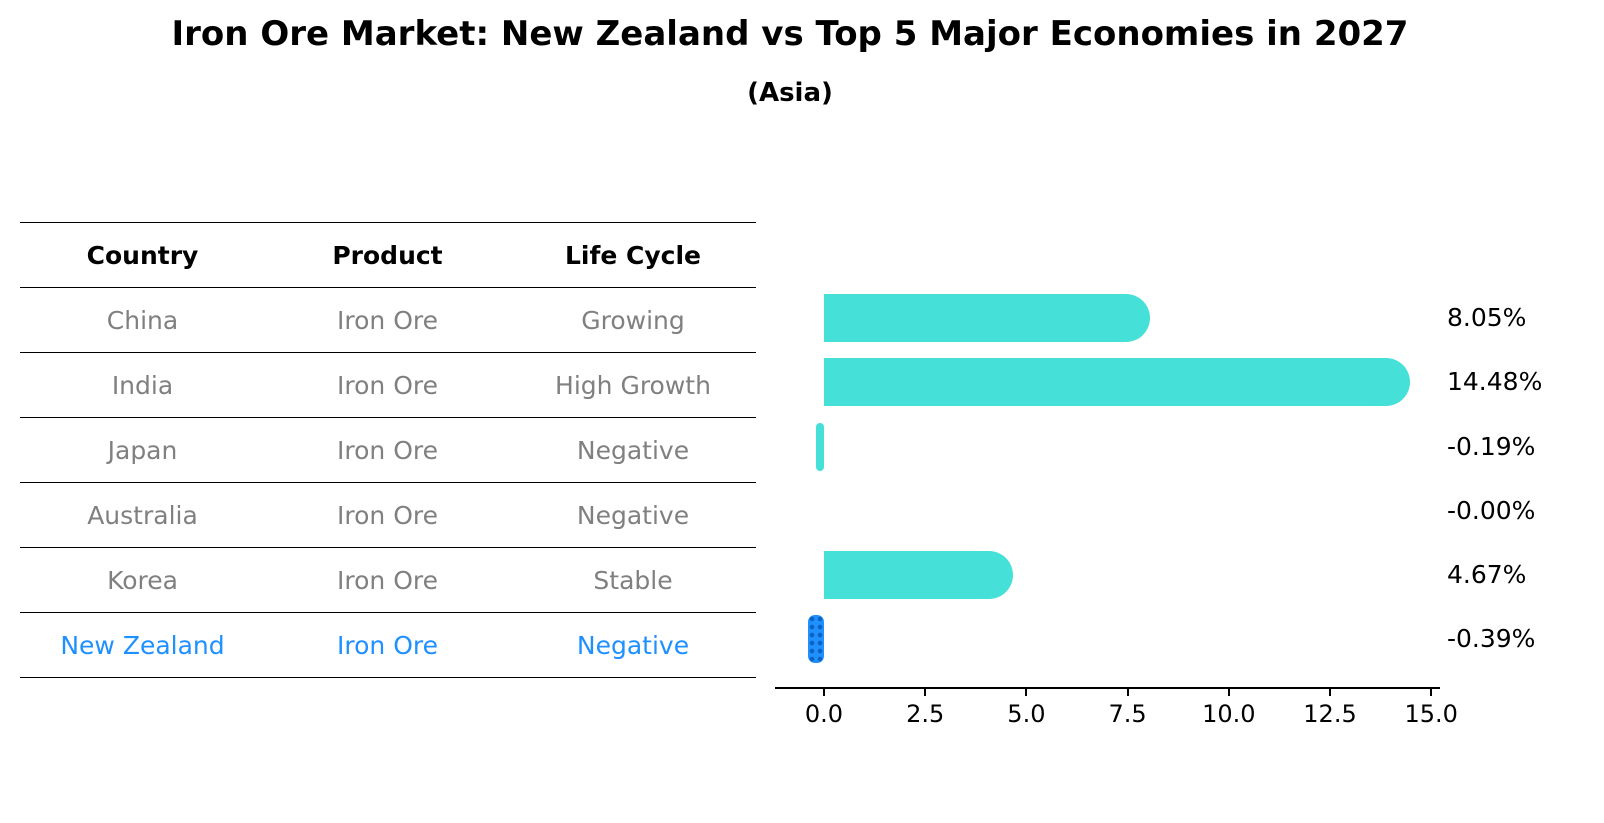 This screenshot has height=823, width=1604. What do you see at coordinates (1487, 317) in the screenshot?
I see `value-label: 8.05%` at bounding box center [1487, 317].